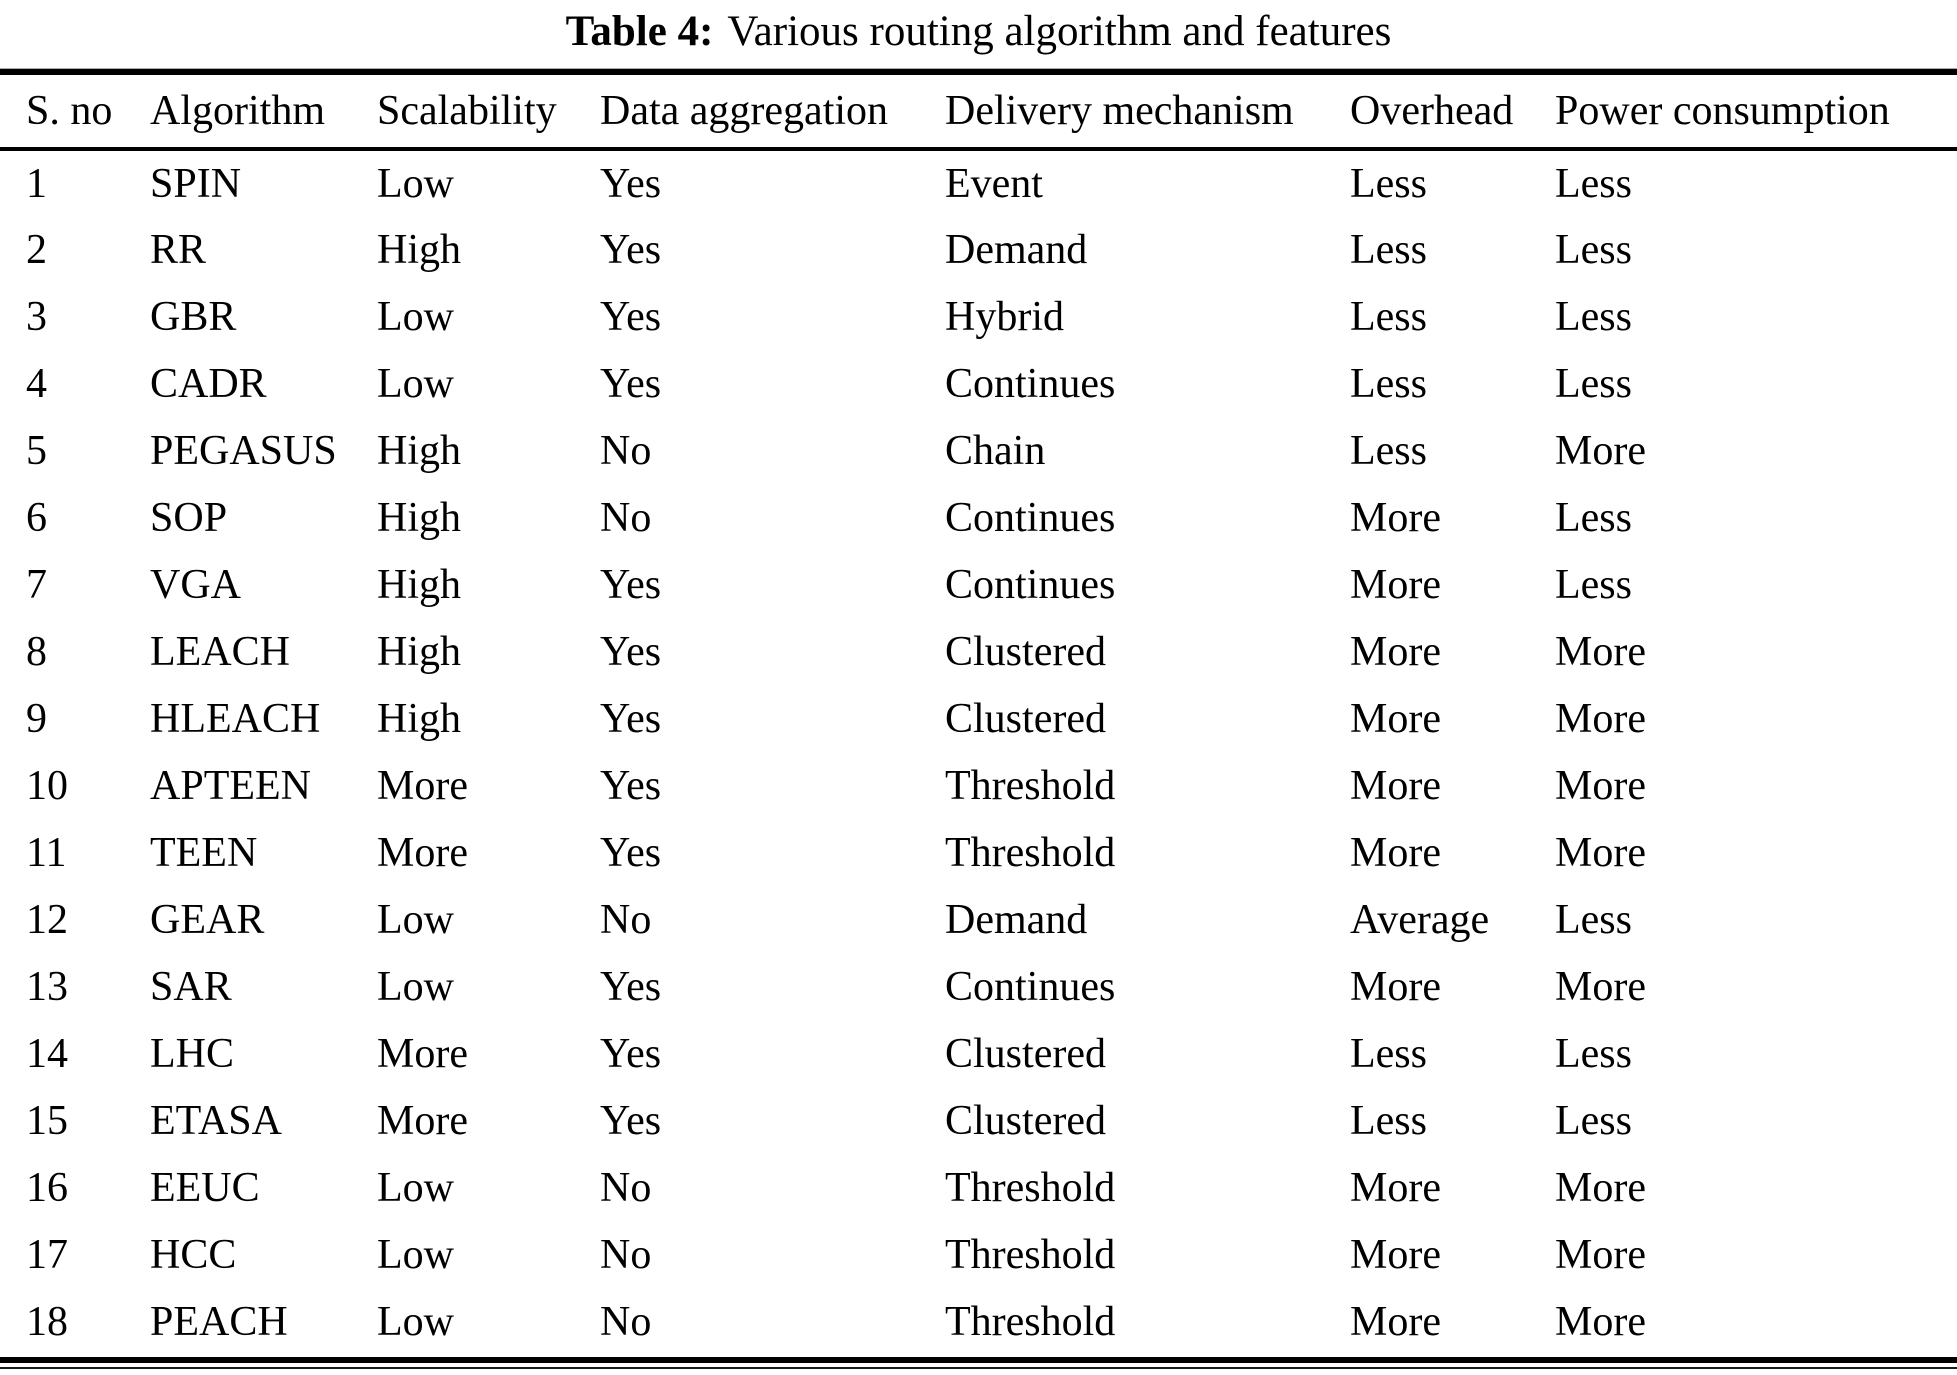 The width and height of the screenshot is (1957, 1375). Describe the element at coordinates (47, 986) in the screenshot. I see `table-cell: 13` at that location.